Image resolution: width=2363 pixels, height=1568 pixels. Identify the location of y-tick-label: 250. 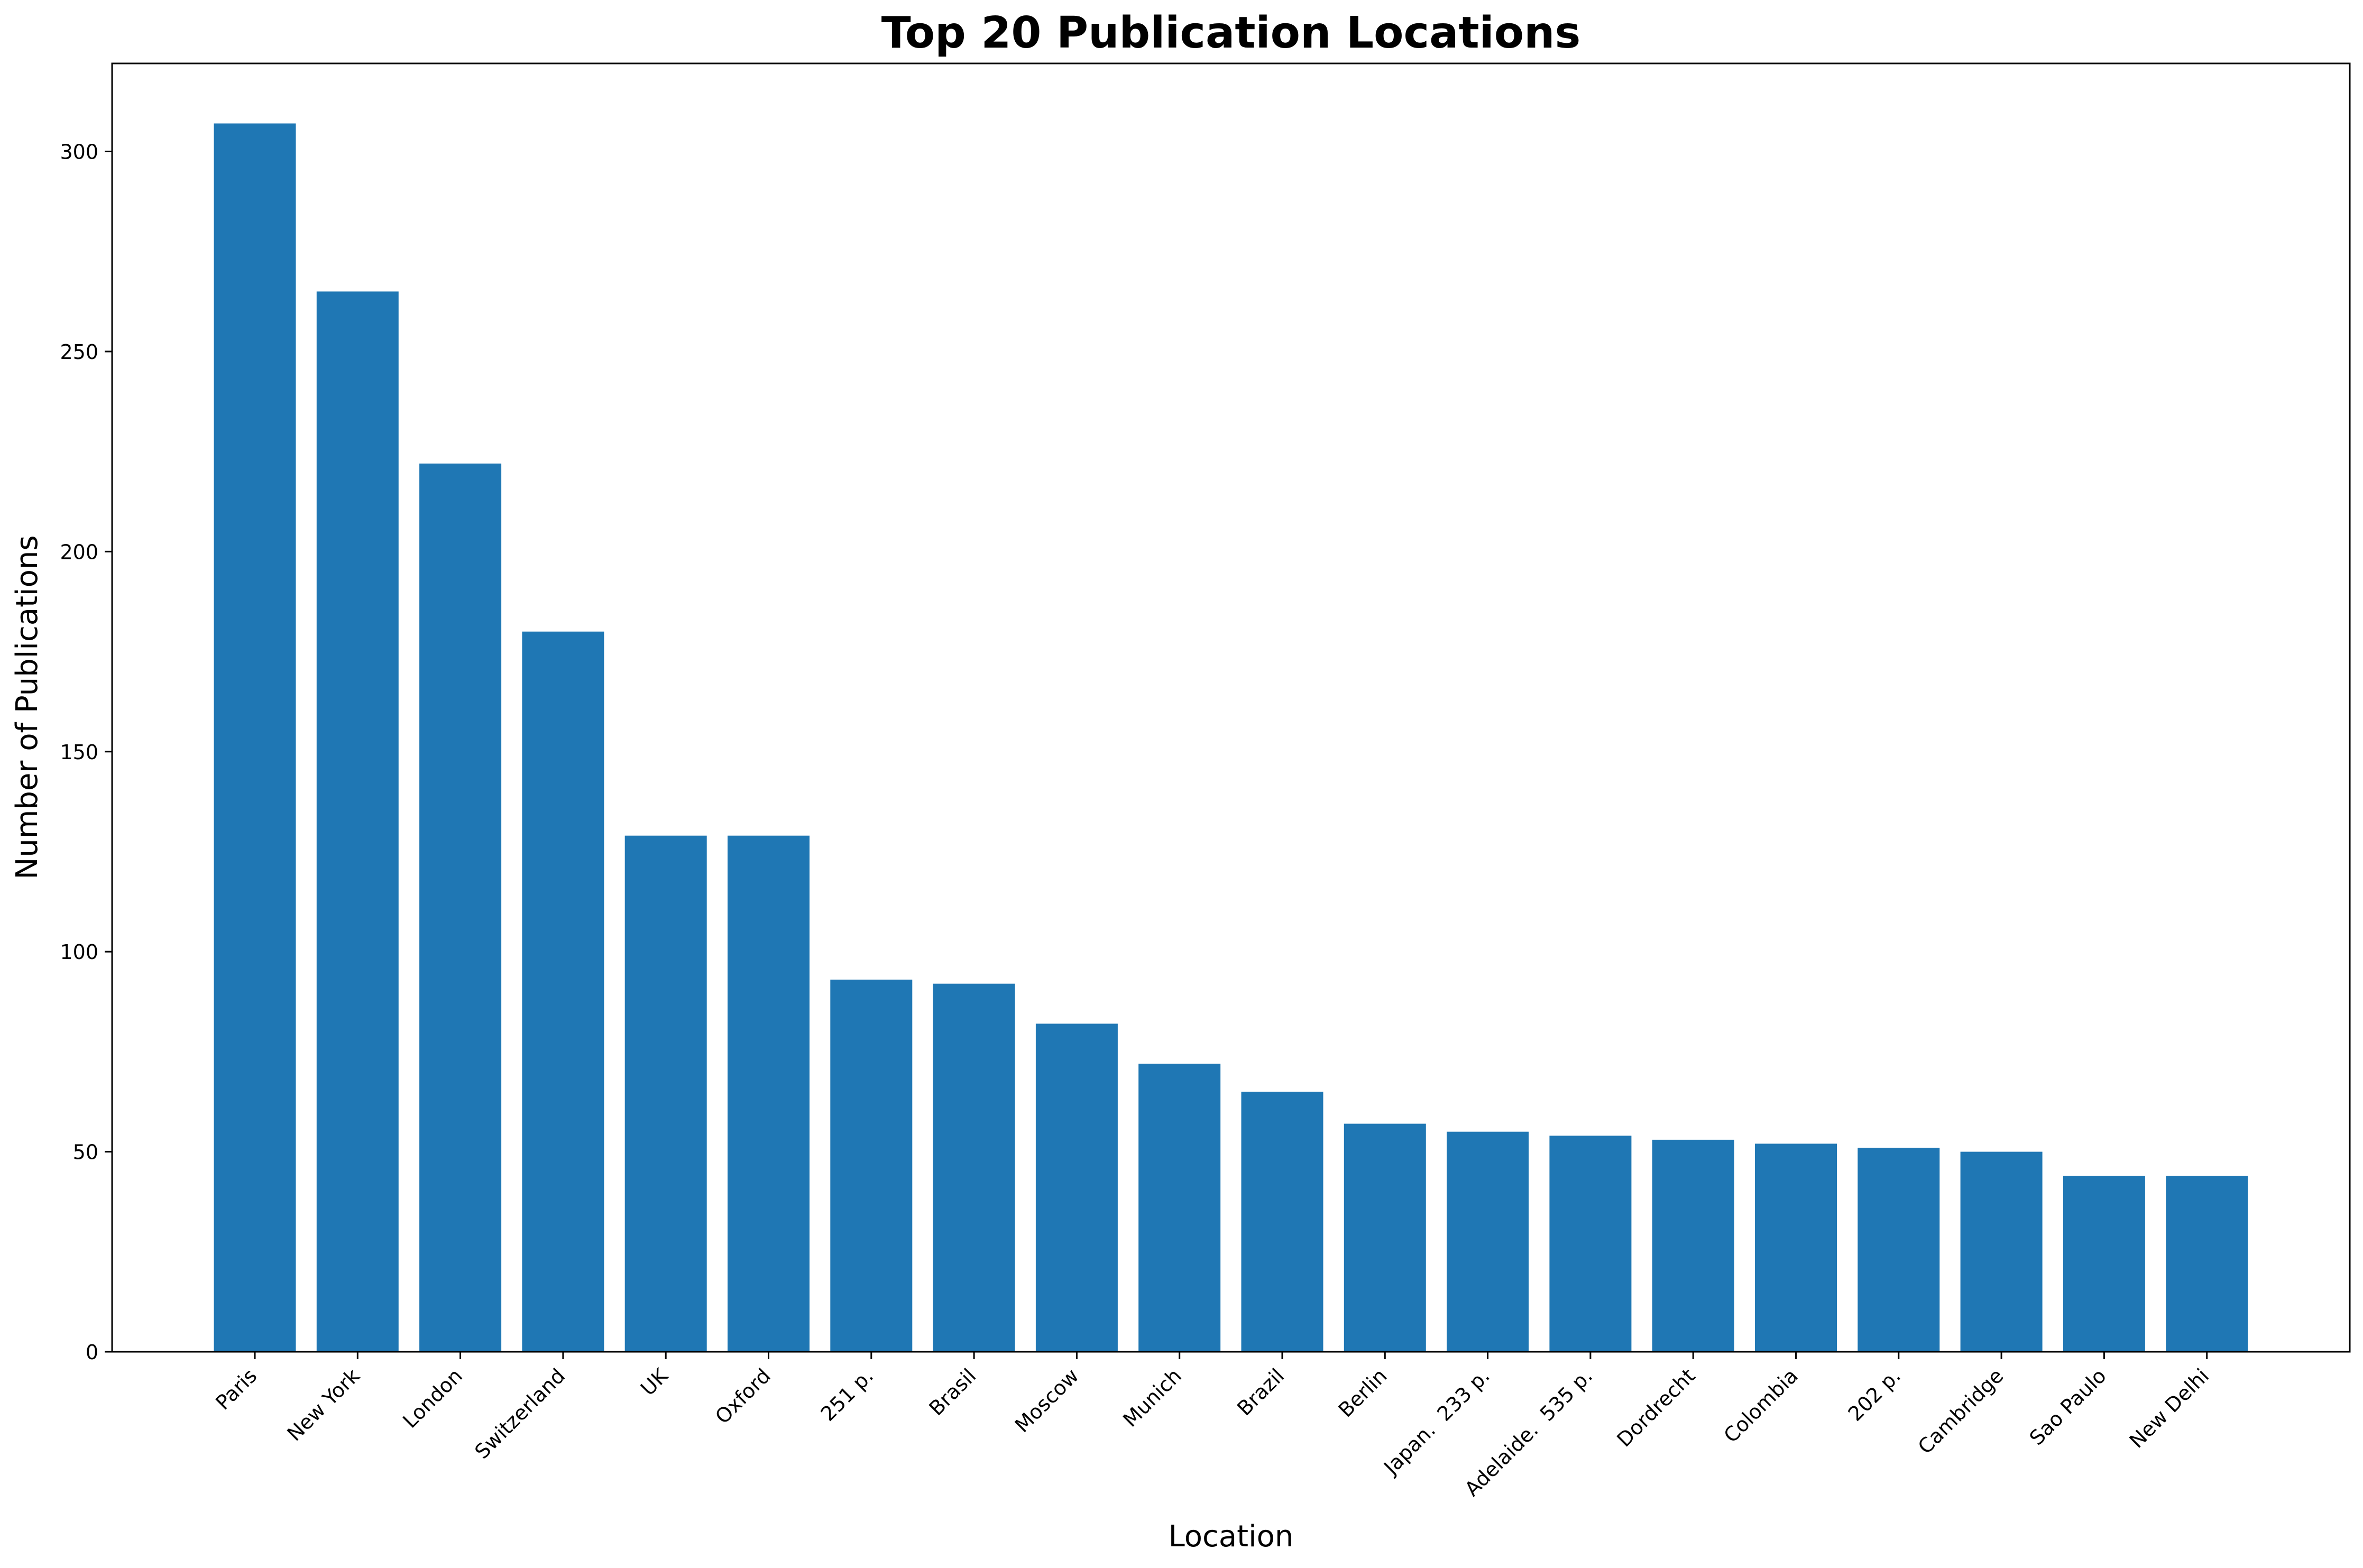
(79, 352).